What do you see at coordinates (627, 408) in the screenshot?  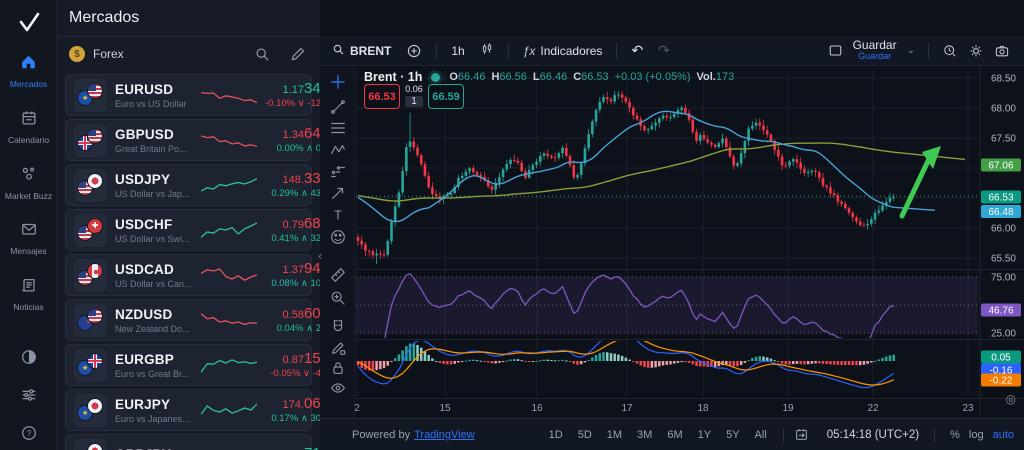 I see `svg-text: 17` at bounding box center [627, 408].